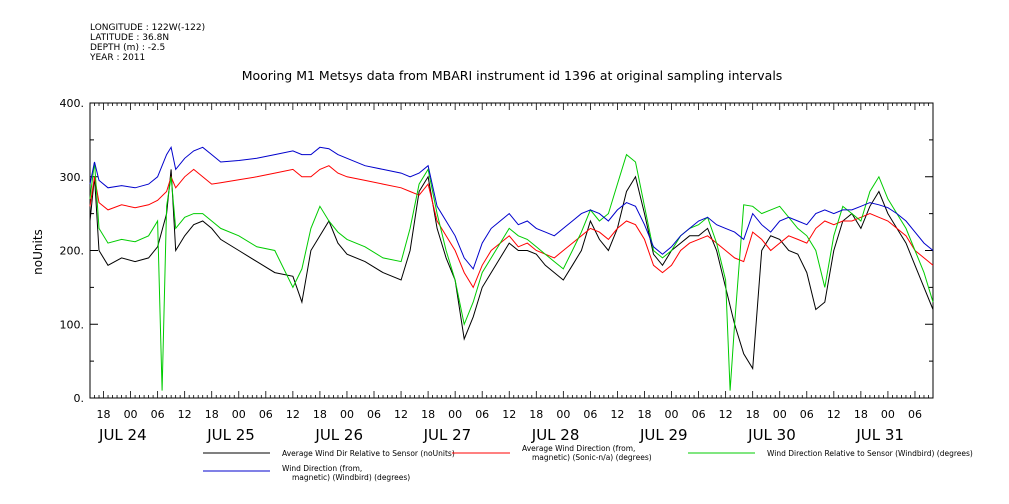 The image size is (1009, 504). What do you see at coordinates (117, 58) in the screenshot?
I see `year-label: YEAR : 2011` at bounding box center [117, 58].